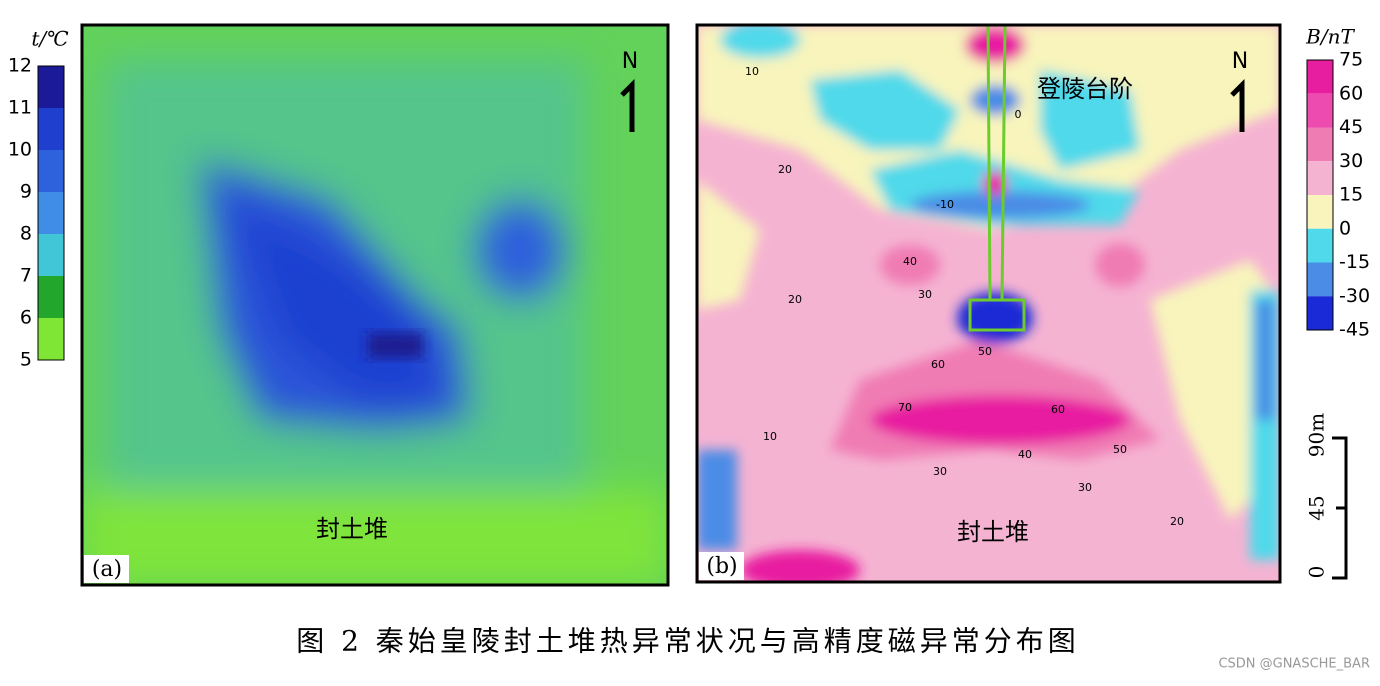 The image size is (1380, 686). What do you see at coordinates (20, 66) in the screenshot?
I see `colorbar-tick-label: 12` at bounding box center [20, 66].